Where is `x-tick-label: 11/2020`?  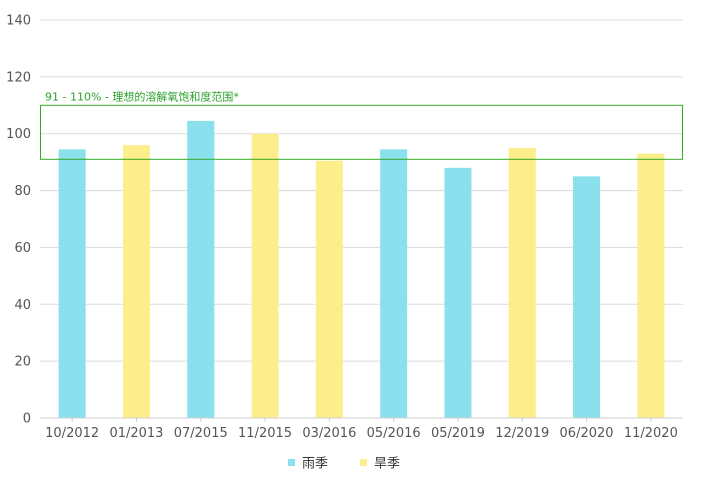 x-tick-label: 11/2020 is located at coordinates (651, 433).